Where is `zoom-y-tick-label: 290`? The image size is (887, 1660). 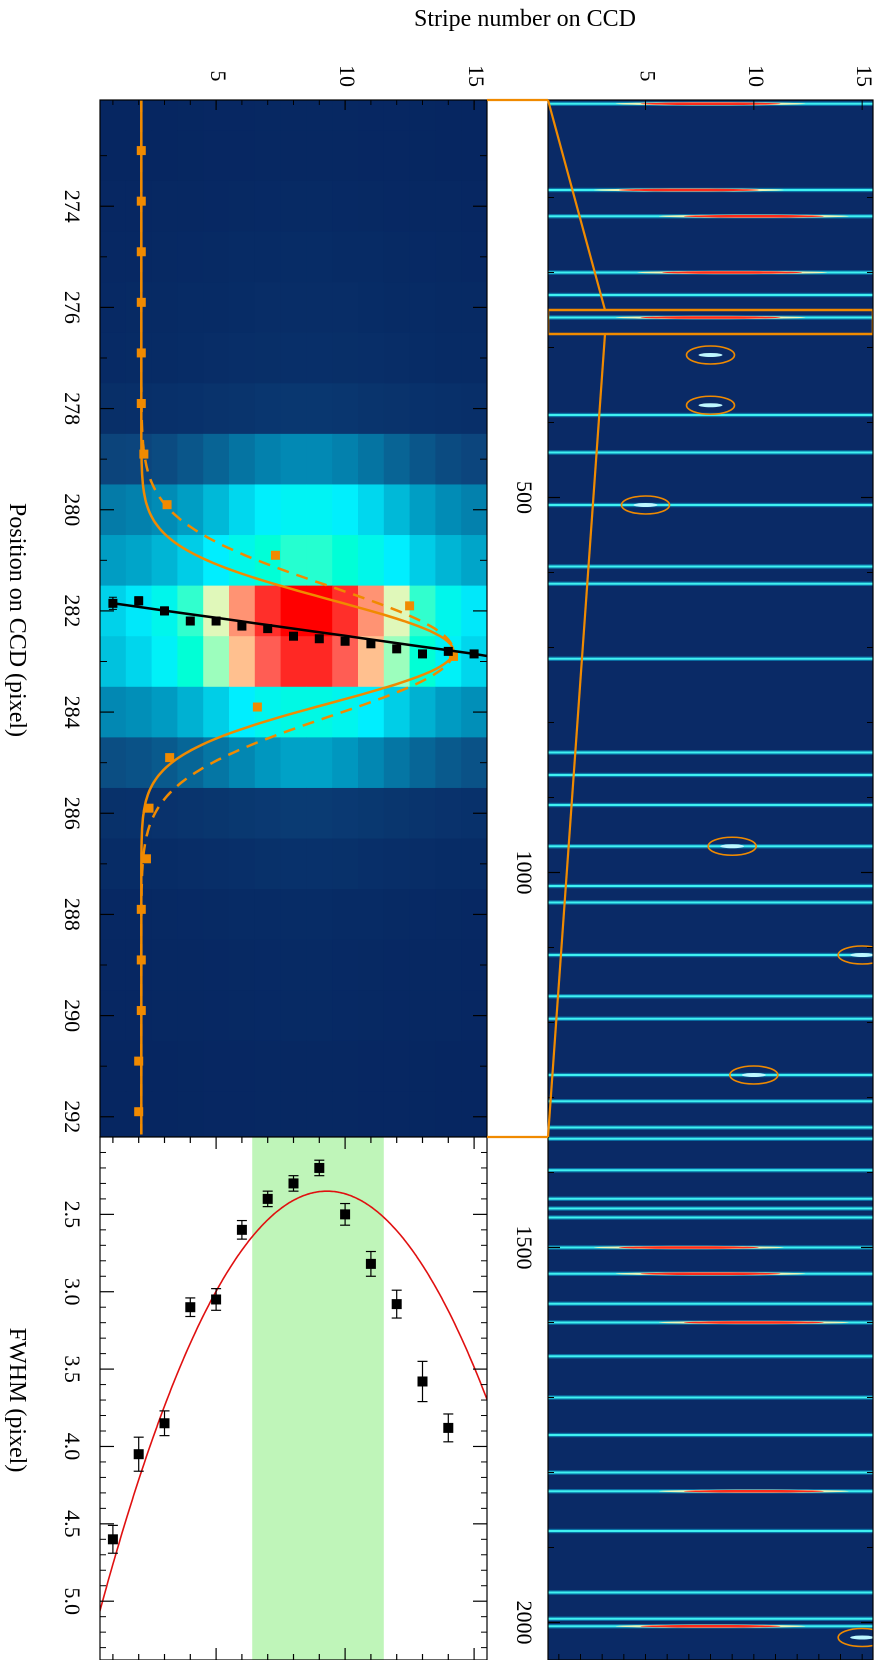 zoom-y-tick-label: 290 is located at coordinates (72, 1015).